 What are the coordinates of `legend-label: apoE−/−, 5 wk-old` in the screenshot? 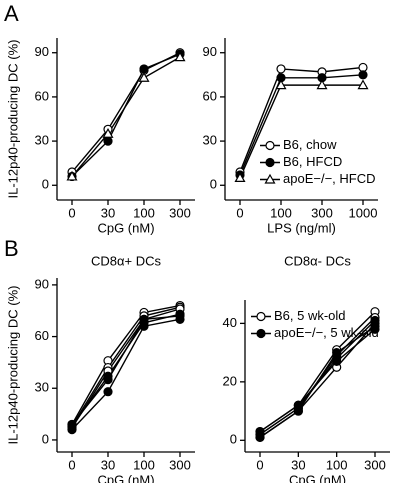 It's located at (326, 332).